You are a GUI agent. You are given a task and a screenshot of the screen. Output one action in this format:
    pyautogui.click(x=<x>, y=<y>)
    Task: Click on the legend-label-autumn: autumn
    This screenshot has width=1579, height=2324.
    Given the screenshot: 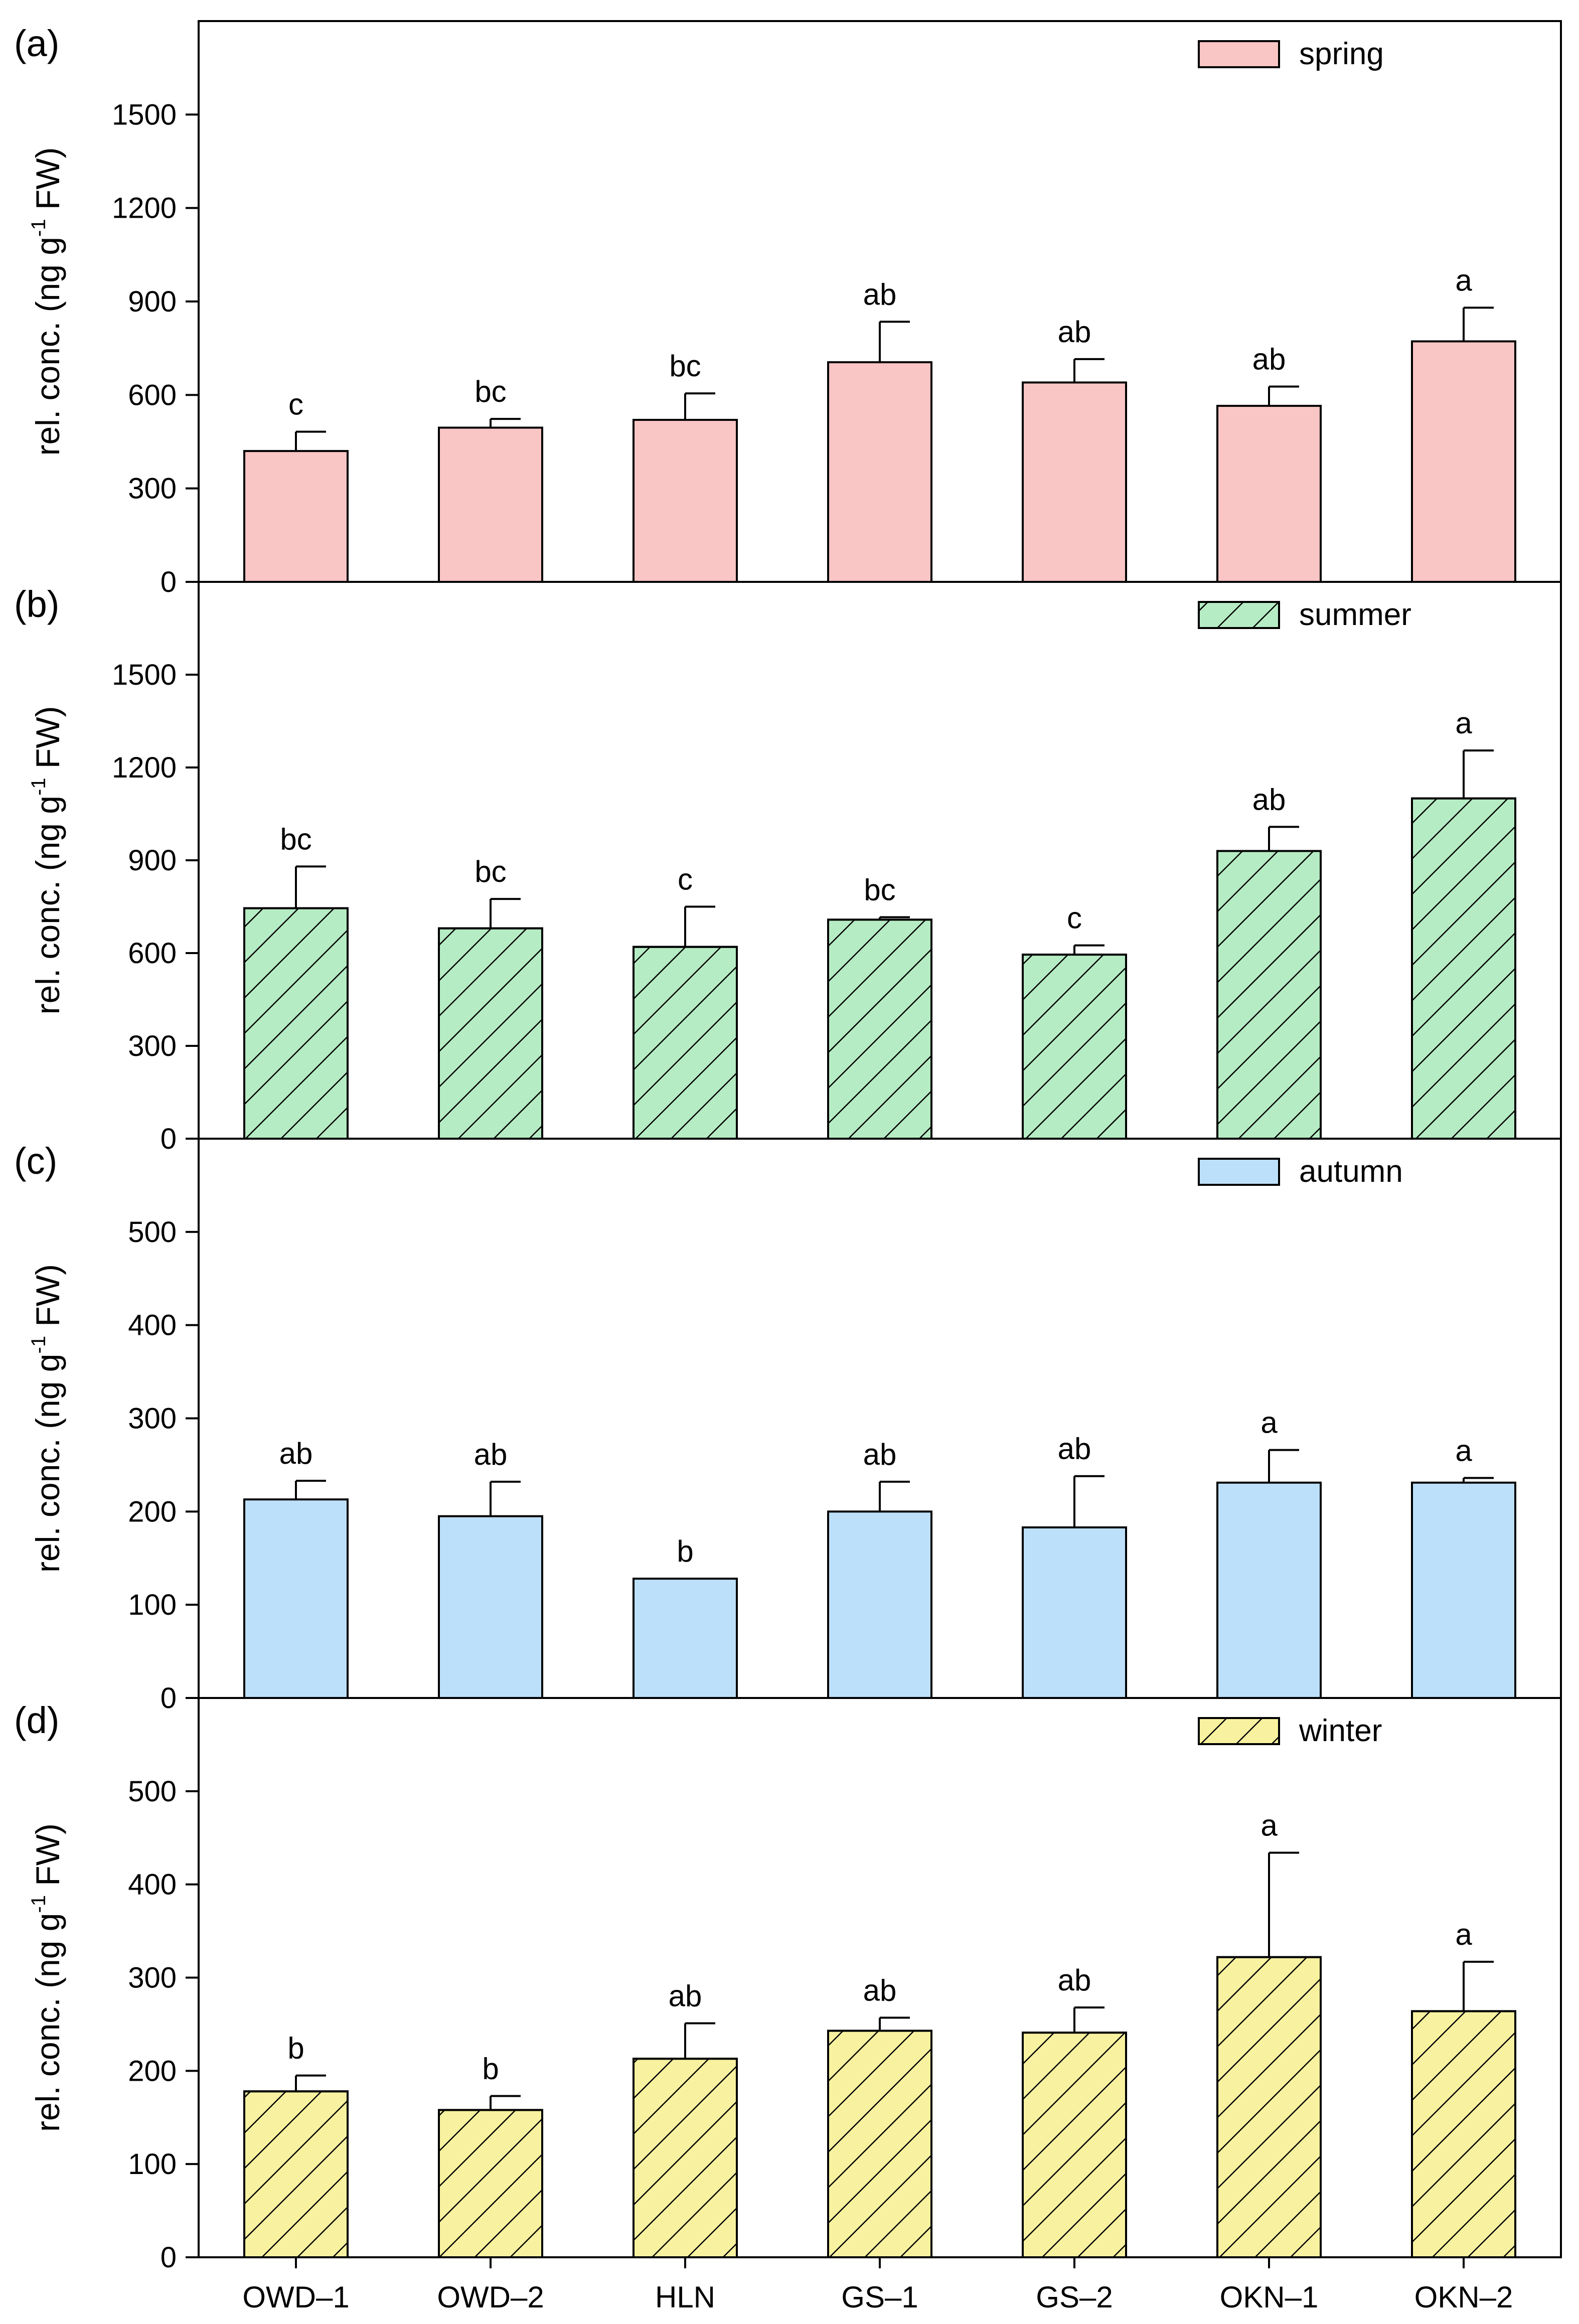 What is the action you would take?
    pyautogui.click(x=1351, y=1171)
    